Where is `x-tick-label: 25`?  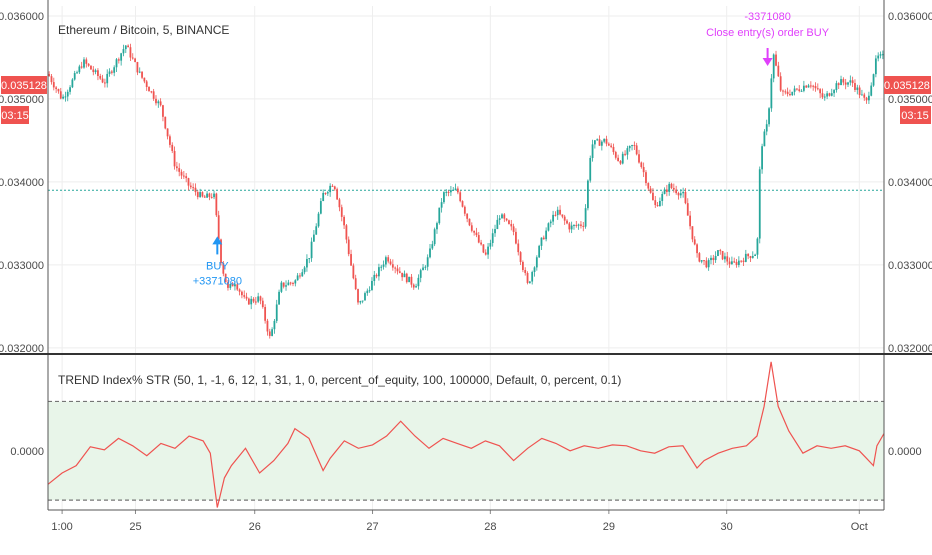 x-tick-label: 25 is located at coordinates (135, 527).